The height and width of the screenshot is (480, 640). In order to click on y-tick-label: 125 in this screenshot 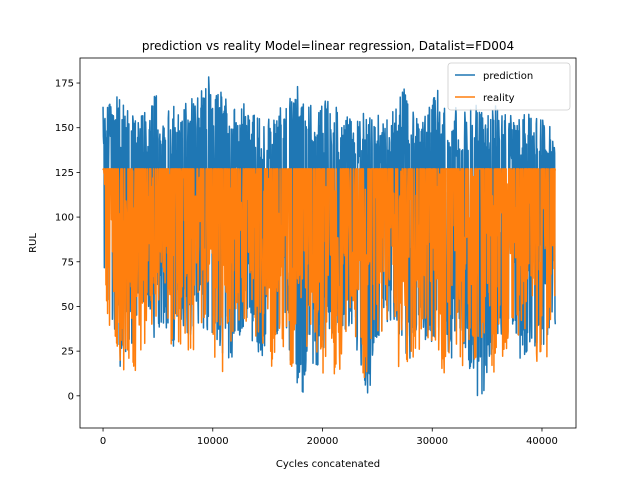, I will do `click(64, 173)`.